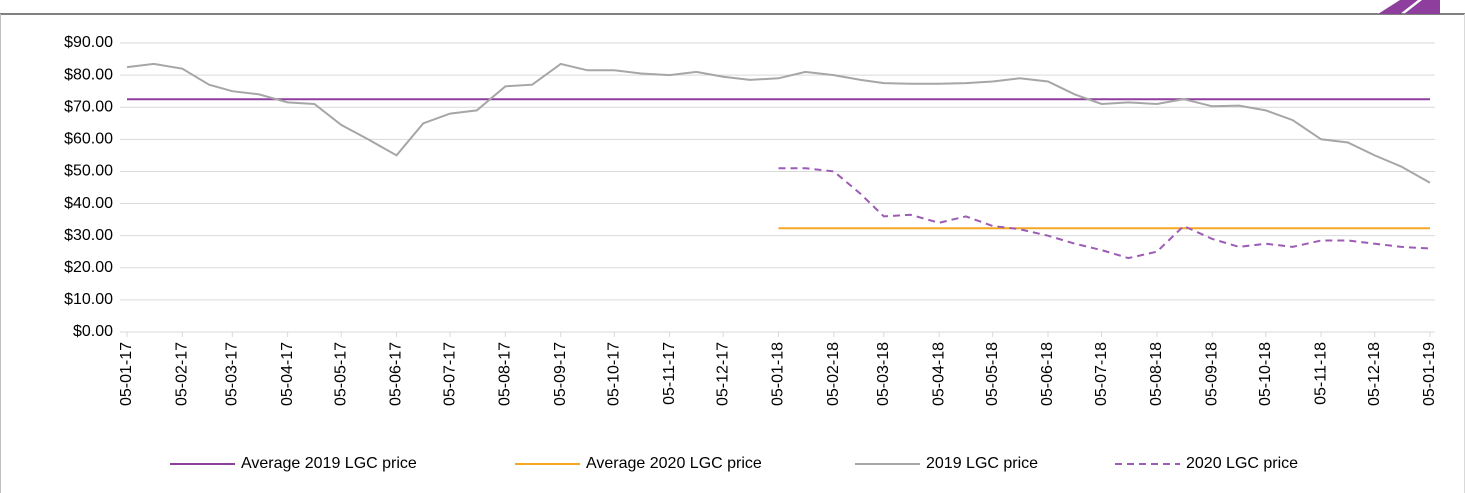  I want to click on x-tick-label: 05-03-18, so click(883, 374).